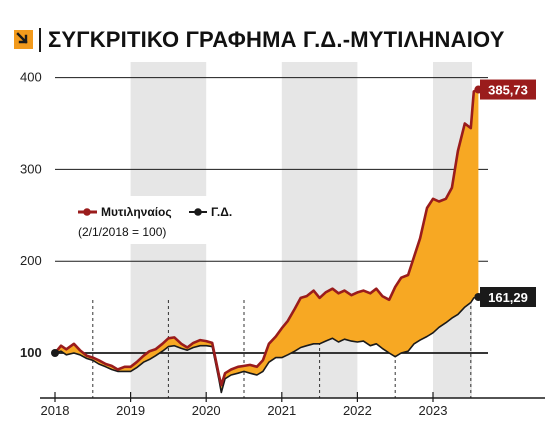  Describe the element at coordinates (23, 39) in the screenshot. I see `arrow-down-right-icon` at that location.